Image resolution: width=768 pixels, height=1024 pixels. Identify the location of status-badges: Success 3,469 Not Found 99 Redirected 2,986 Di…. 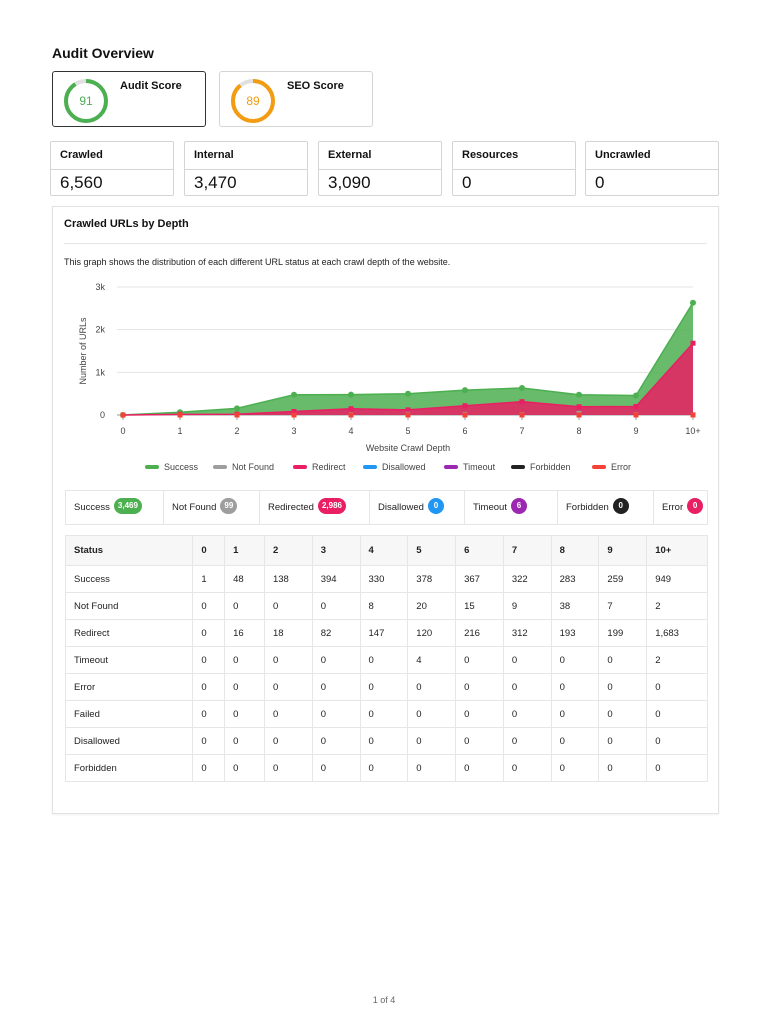
(386, 507).